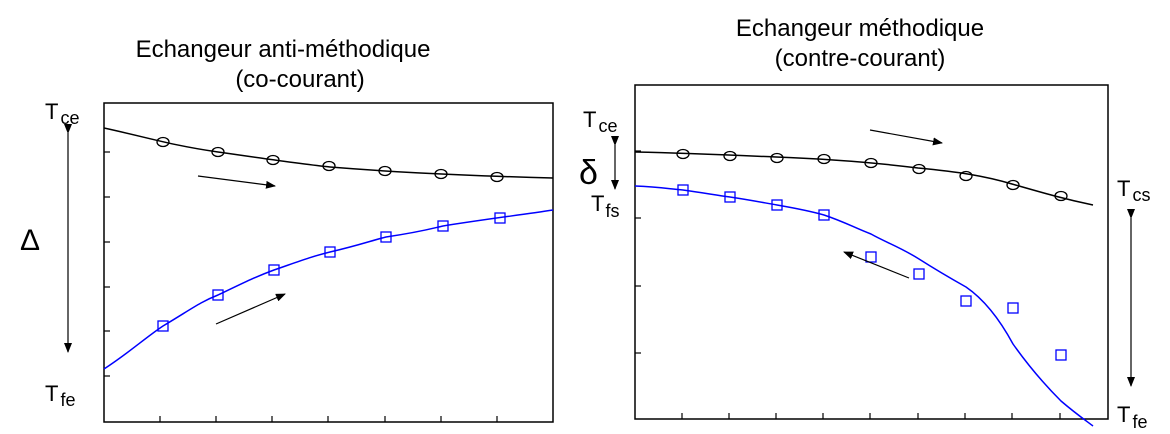 The image size is (1170, 434). I want to click on right-hot-markers, so click(872, 175).